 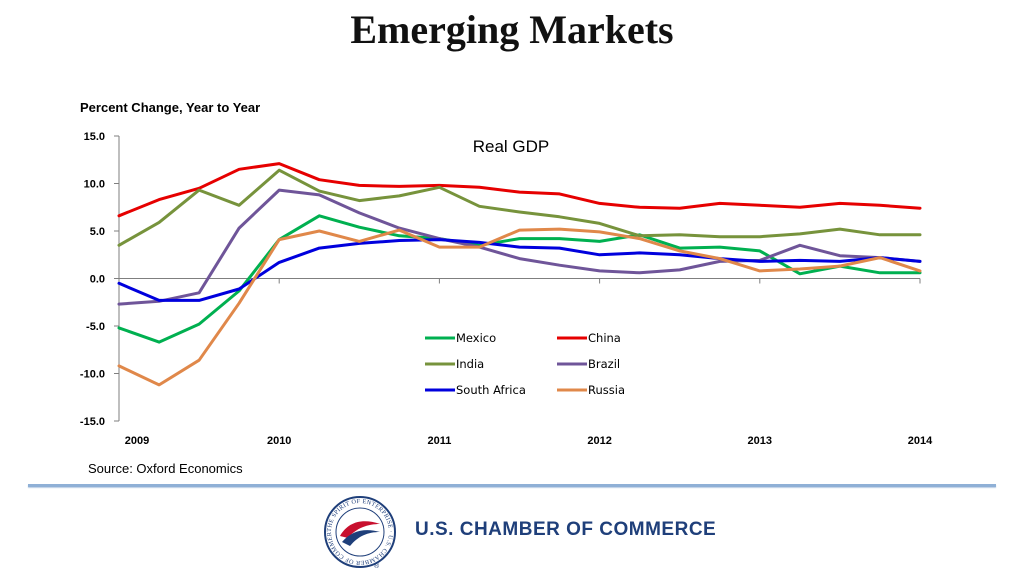 I want to click on y-tick-label: 5.0, so click(x=97, y=232).